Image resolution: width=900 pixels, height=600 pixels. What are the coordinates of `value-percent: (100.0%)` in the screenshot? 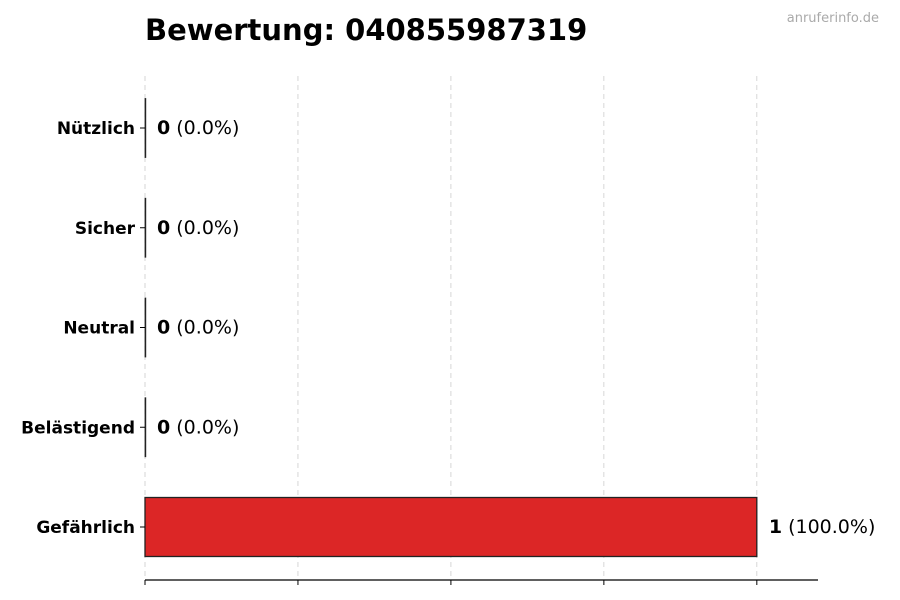 It's located at (828, 527).